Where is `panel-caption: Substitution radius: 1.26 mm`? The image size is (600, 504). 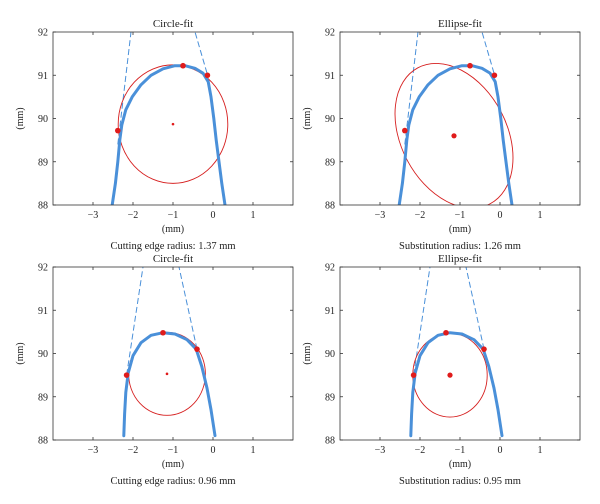 panel-caption: Substitution radius: 1.26 mm is located at coordinates (460, 246).